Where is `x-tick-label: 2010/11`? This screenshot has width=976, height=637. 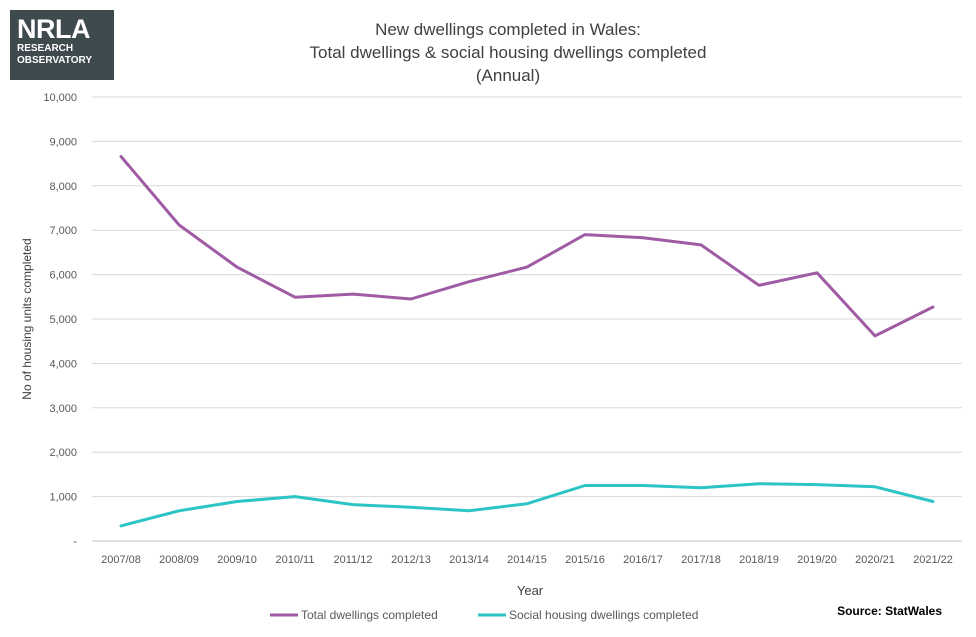 x-tick-label: 2010/11 is located at coordinates (295, 560).